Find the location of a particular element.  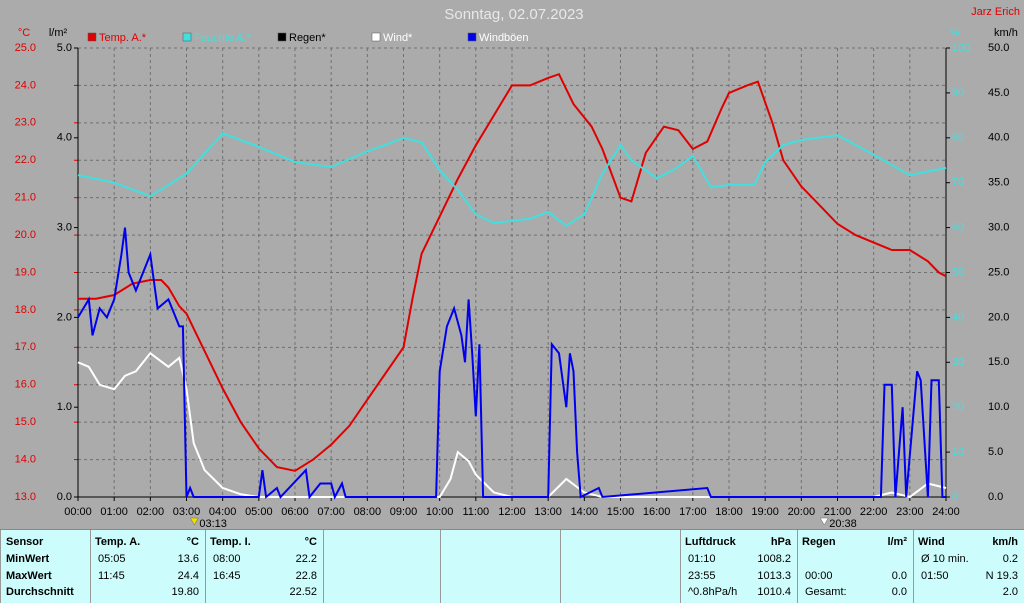

y-tick-label: 3.0 is located at coordinates (64, 228).